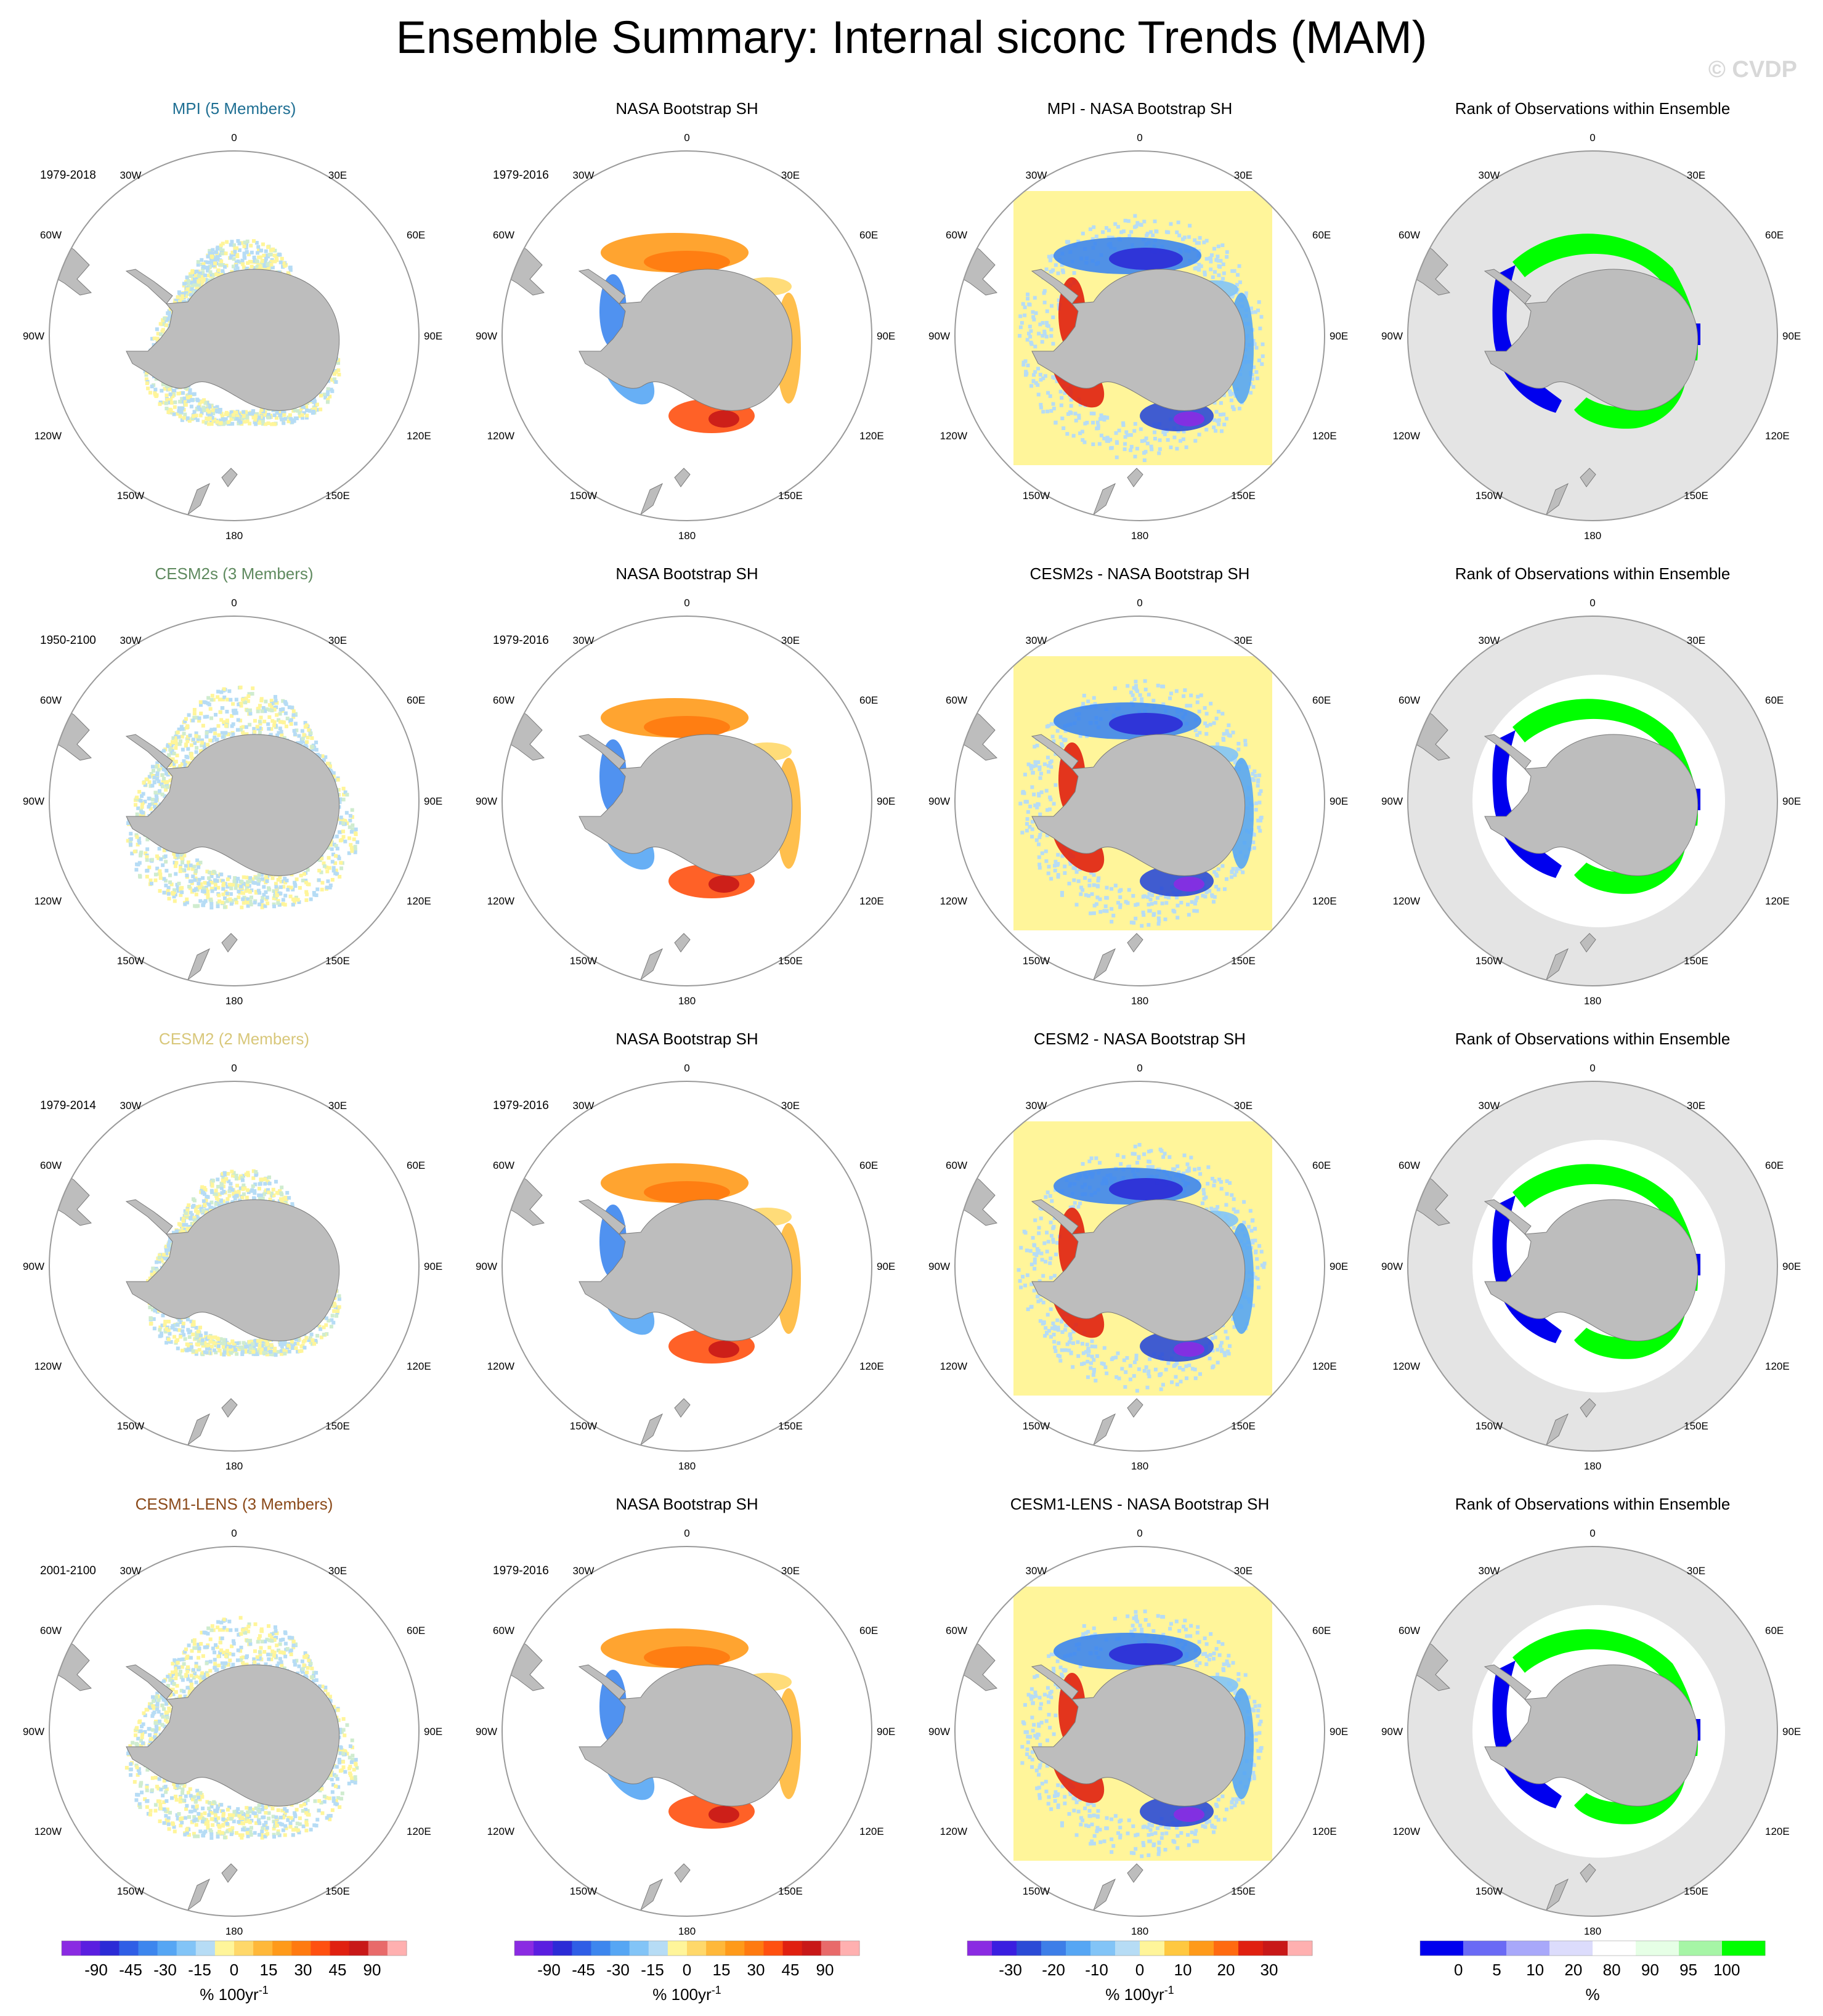 The width and height of the screenshot is (1823, 2016). Describe the element at coordinates (337, 640) in the screenshot. I see `longitude-label-30E: 30E` at that location.